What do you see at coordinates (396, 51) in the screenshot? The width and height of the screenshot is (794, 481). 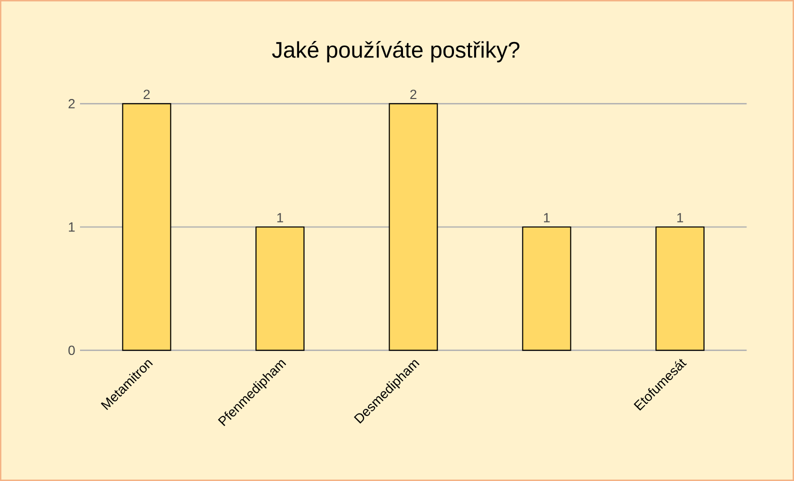 I see `chart-title: Jaké používáte postřiky?` at bounding box center [396, 51].